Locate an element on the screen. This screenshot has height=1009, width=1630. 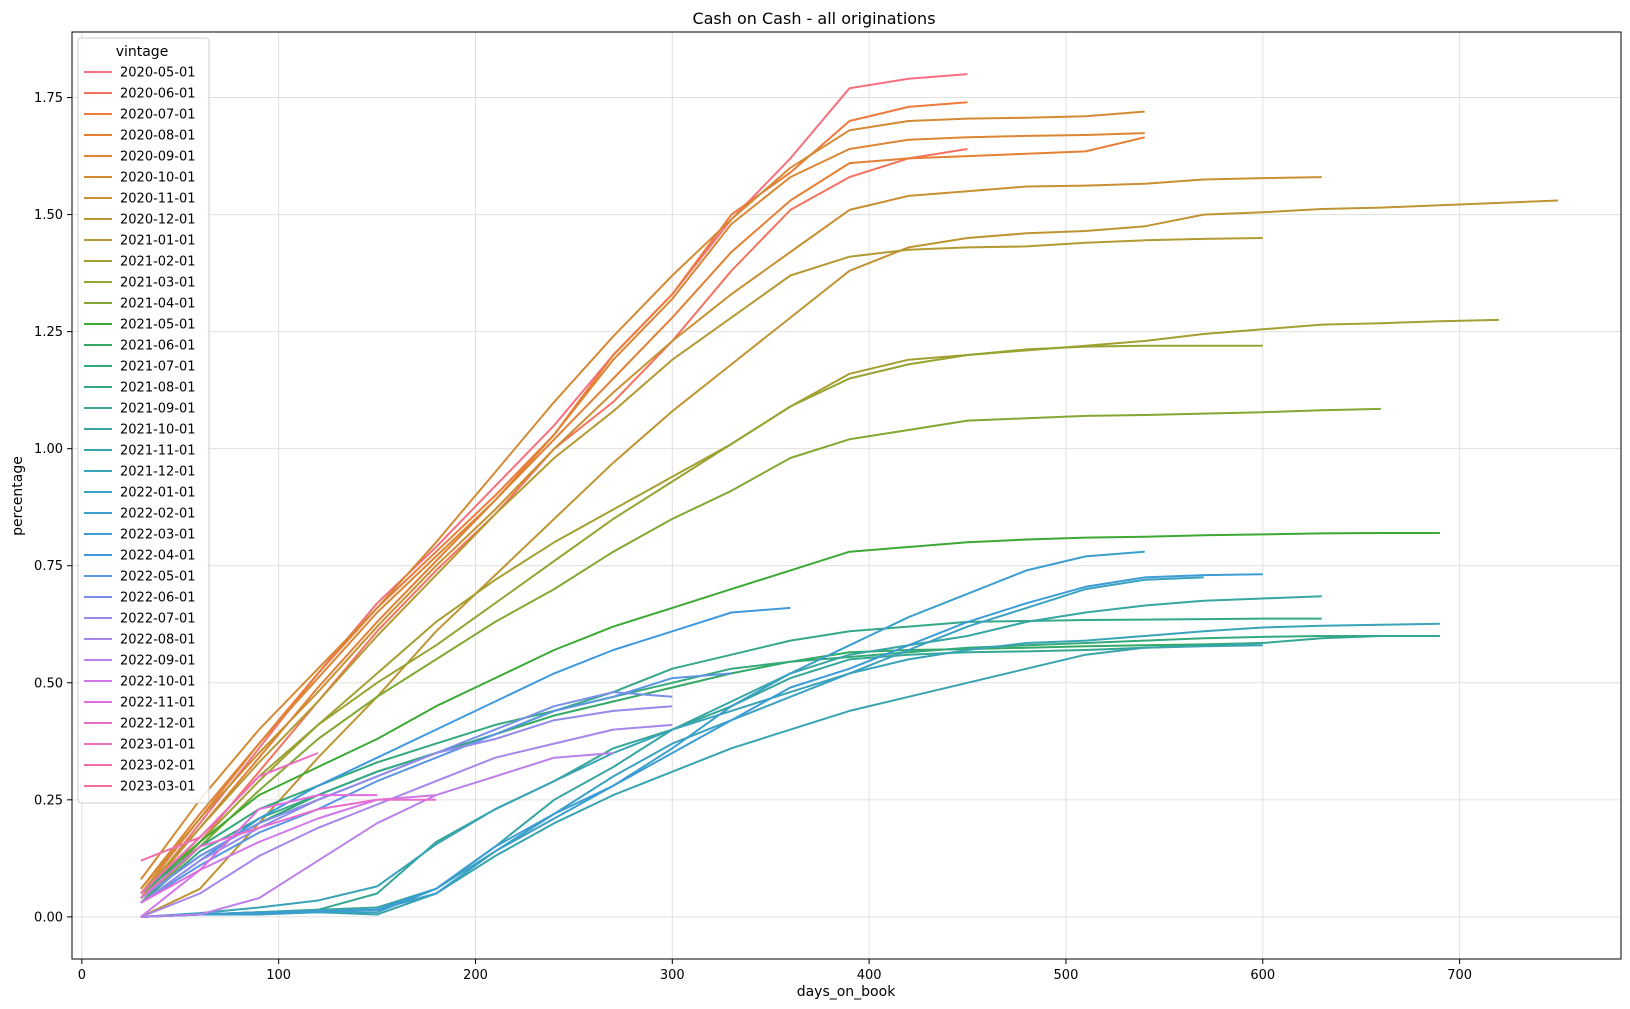
x-tick-label: 400 is located at coordinates (869, 975).